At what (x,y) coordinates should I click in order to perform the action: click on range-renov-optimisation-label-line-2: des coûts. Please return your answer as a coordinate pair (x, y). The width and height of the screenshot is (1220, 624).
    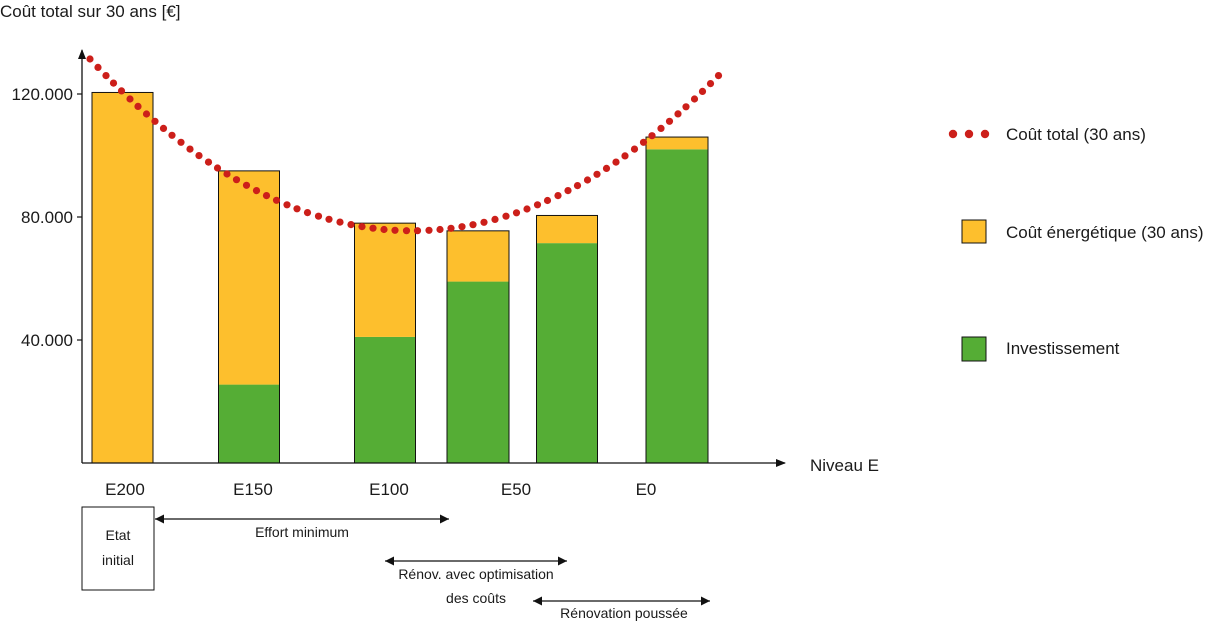
    Looking at the image, I should click on (476, 598).